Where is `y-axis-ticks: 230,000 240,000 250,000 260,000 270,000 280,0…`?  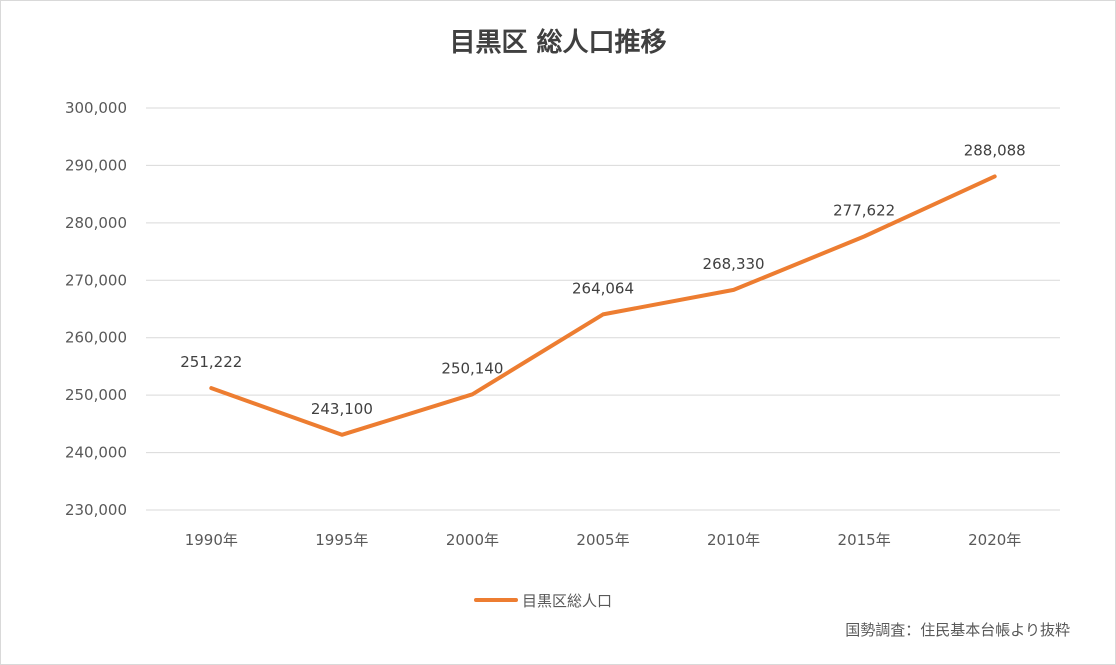 y-axis-ticks: 230,000 240,000 250,000 260,000 270,000 280,0… is located at coordinates (96, 309).